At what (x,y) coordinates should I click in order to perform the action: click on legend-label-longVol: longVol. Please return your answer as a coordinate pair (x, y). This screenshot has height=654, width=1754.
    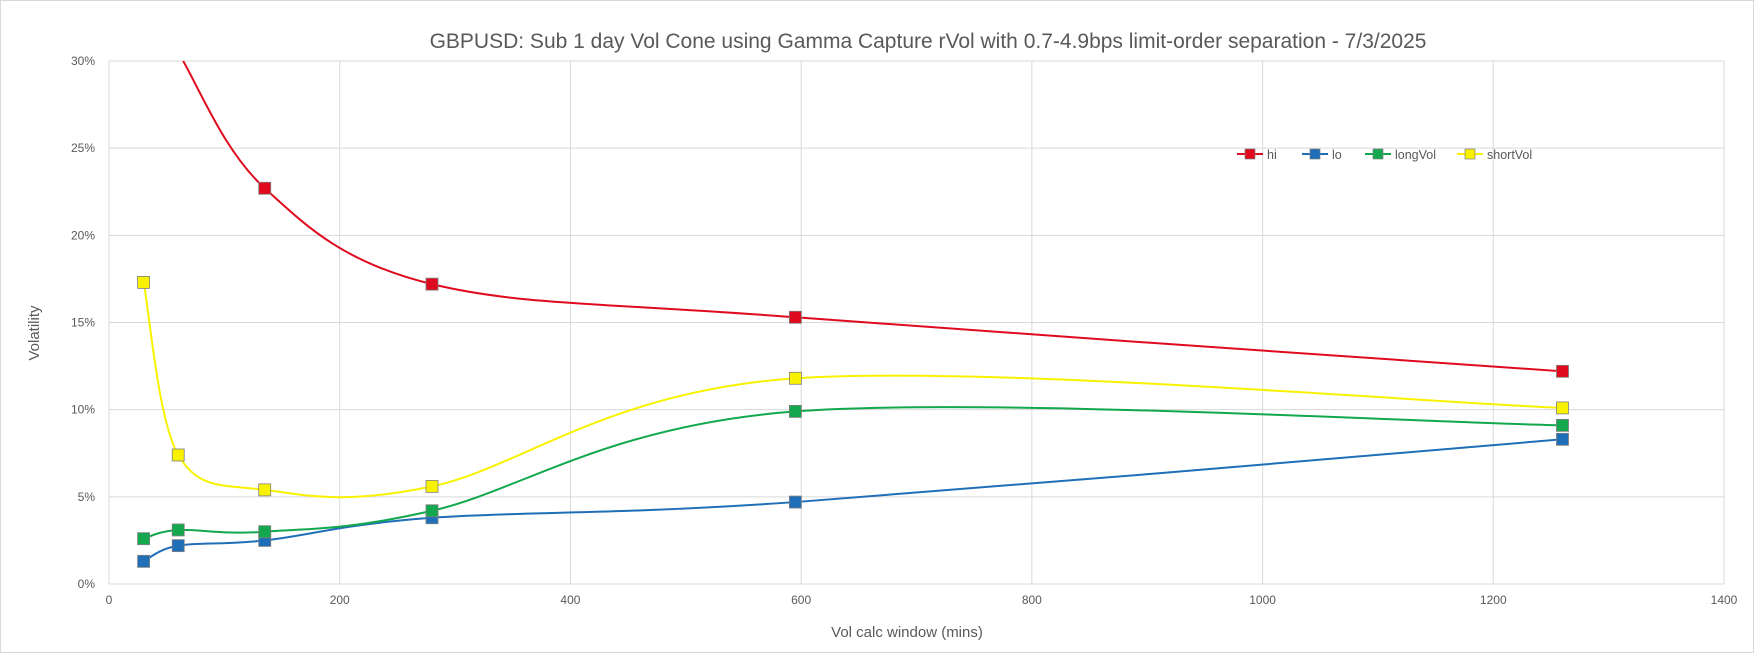
    Looking at the image, I should click on (1415, 155).